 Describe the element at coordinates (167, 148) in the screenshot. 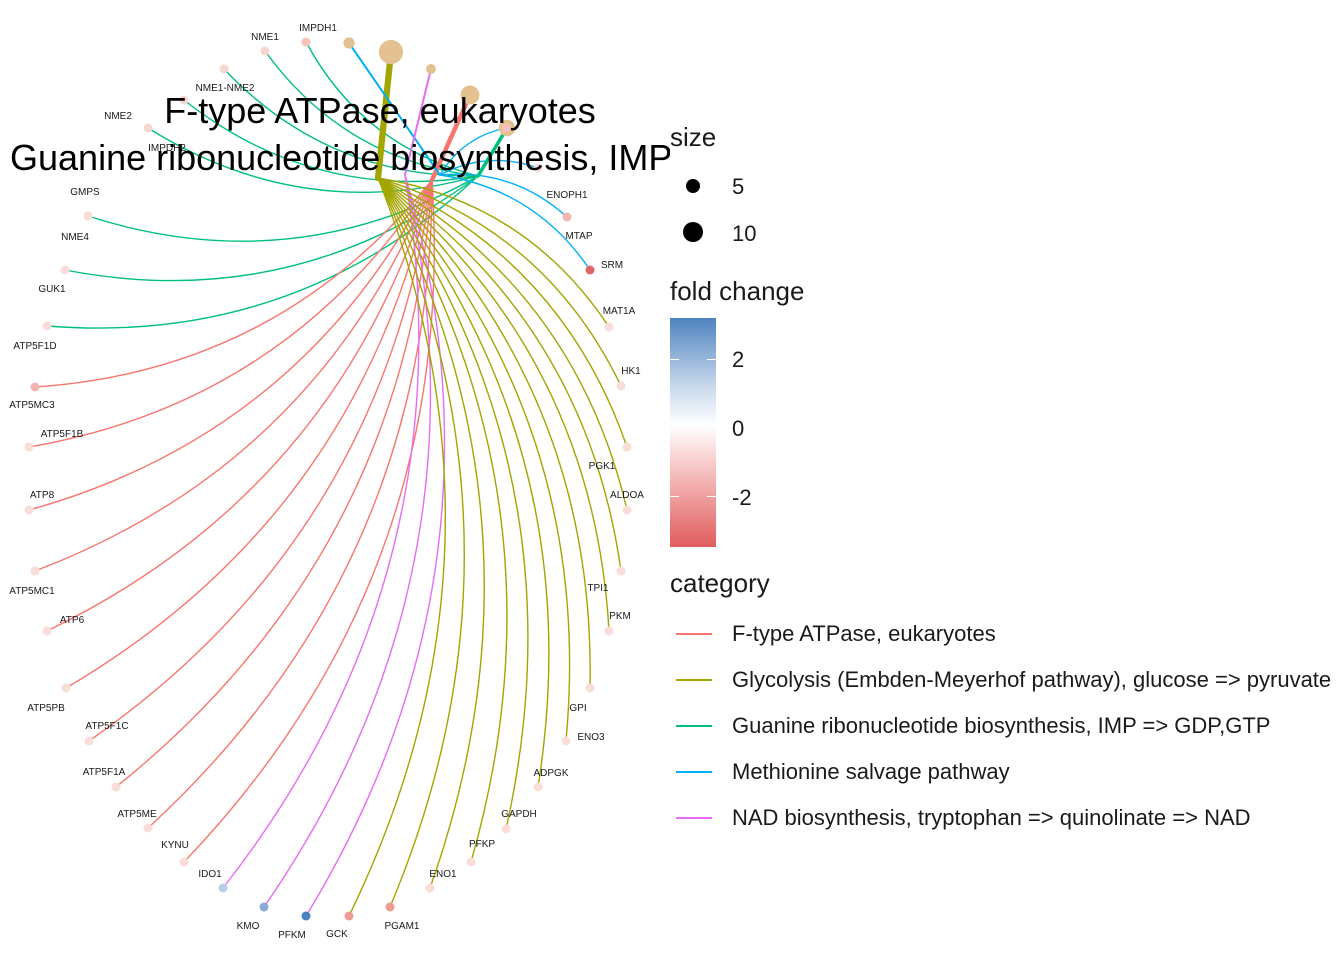

I see `gene-label-impdh2: IMPDH2` at that location.